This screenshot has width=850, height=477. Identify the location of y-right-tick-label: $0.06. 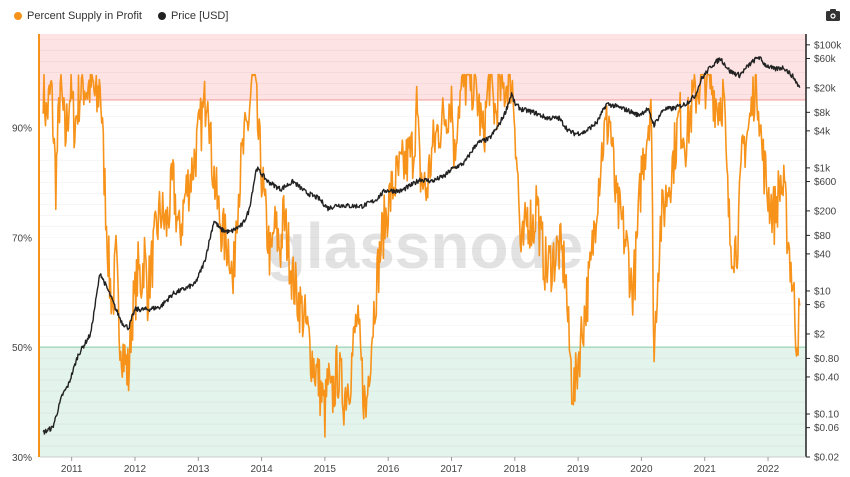
(826, 428).